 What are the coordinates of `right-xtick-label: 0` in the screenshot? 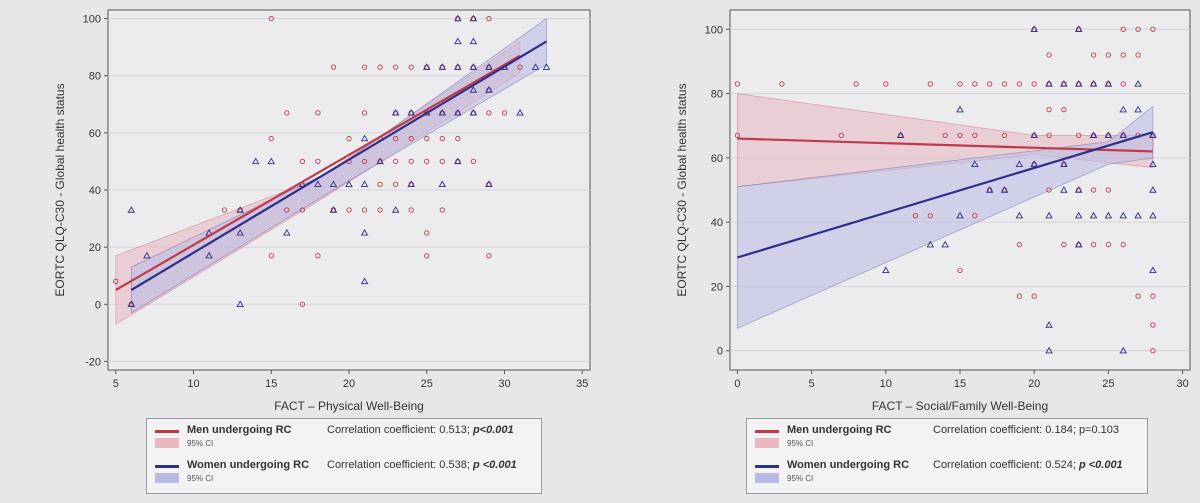 It's located at (737, 384).